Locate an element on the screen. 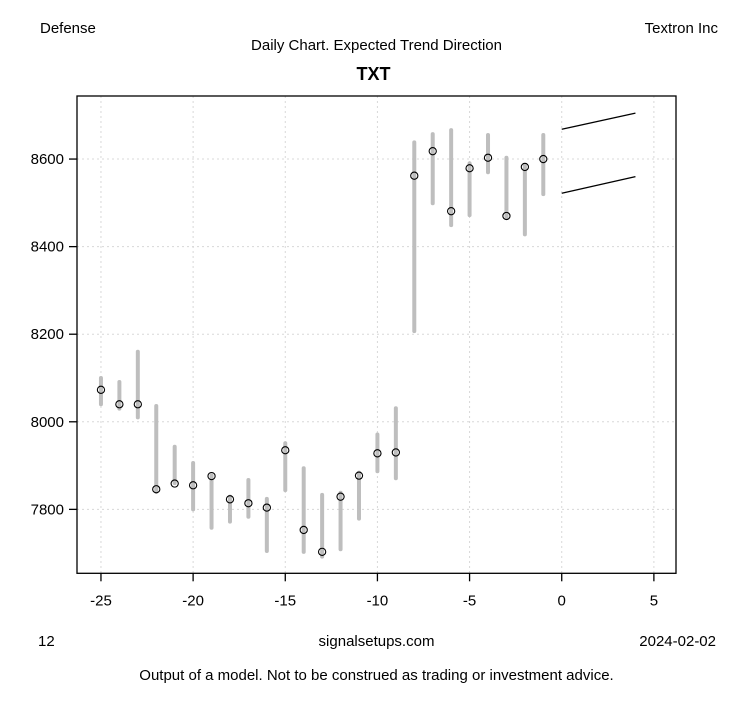 This screenshot has width=753, height=708. footer-website: signalsetups.com is located at coordinates (376, 641).